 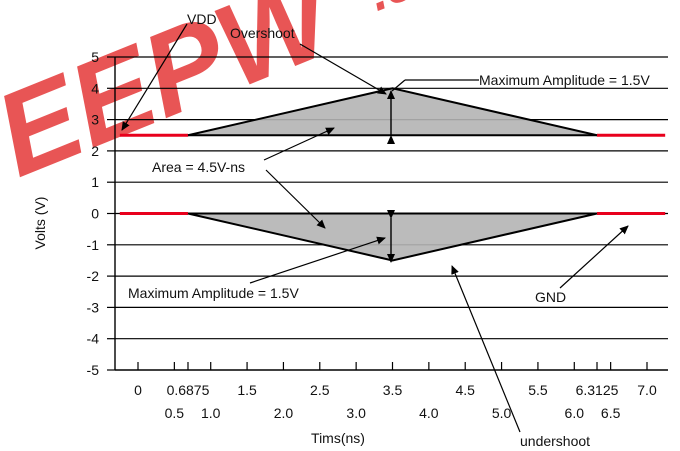 I want to click on undershoot-label: undershoot, so click(x=555, y=441).